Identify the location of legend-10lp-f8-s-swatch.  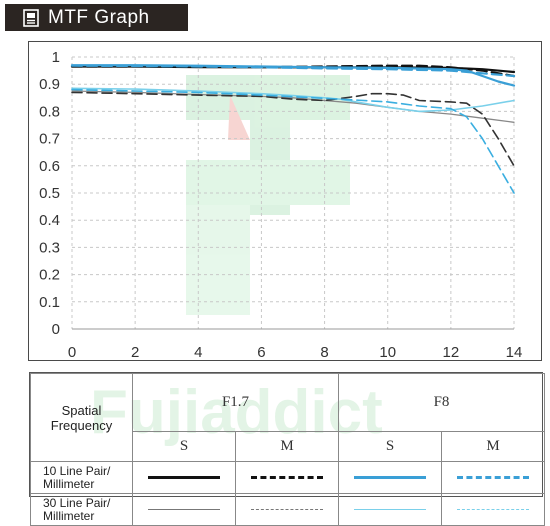
(390, 477).